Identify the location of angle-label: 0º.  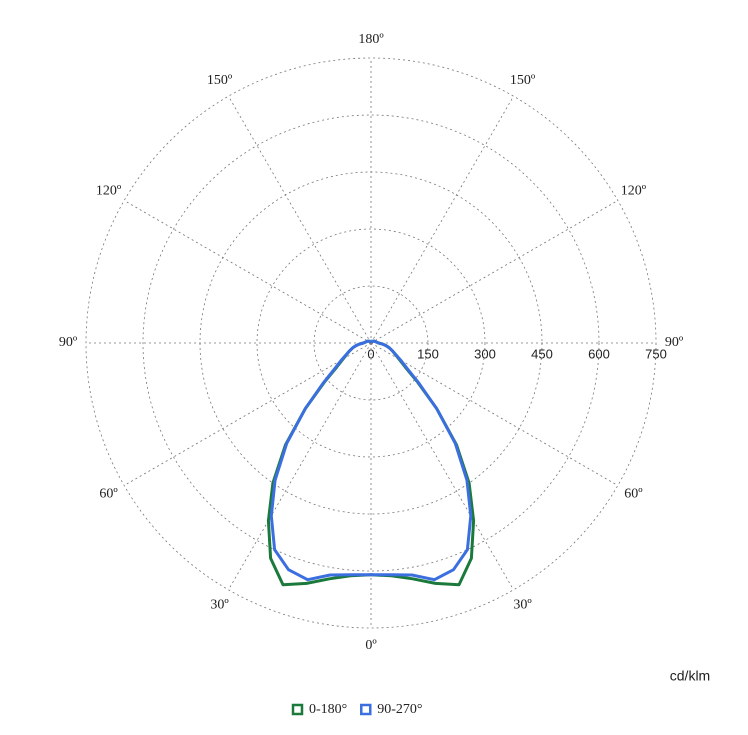
(371, 645).